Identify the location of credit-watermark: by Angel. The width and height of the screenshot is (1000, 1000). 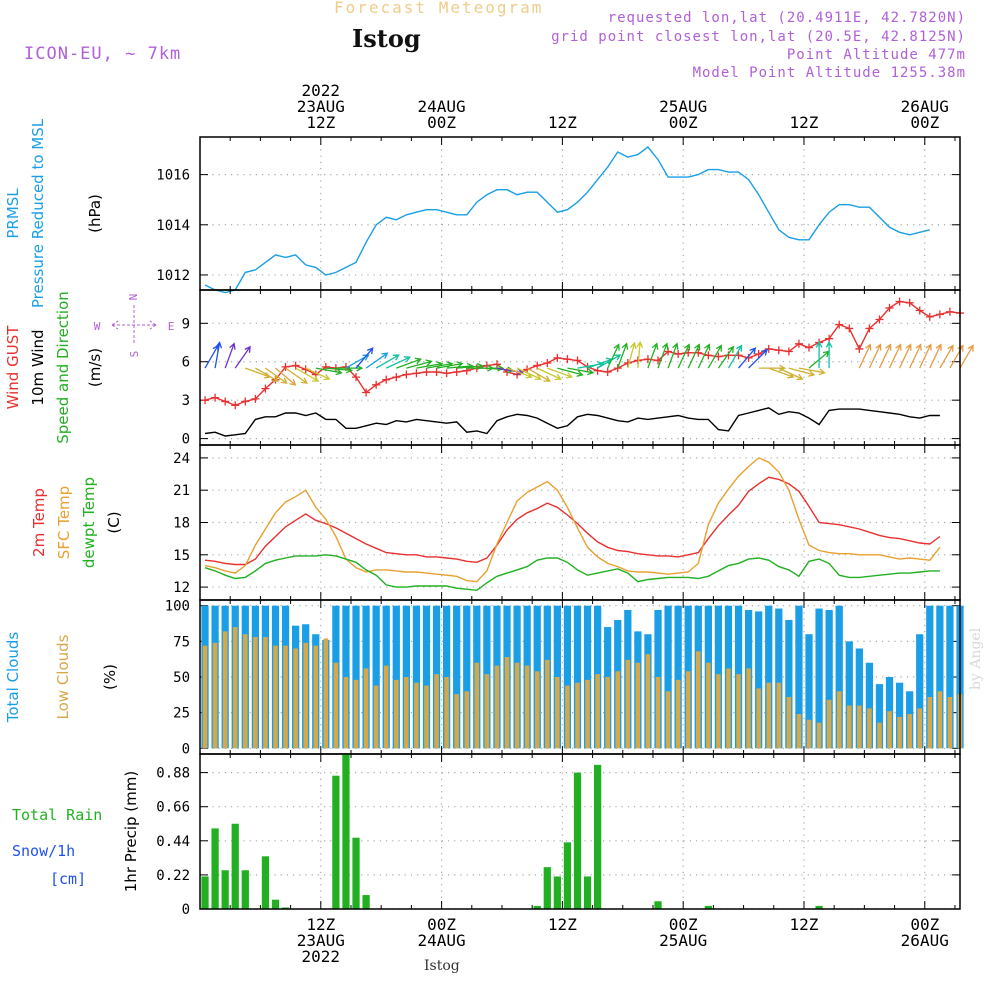
(976, 658).